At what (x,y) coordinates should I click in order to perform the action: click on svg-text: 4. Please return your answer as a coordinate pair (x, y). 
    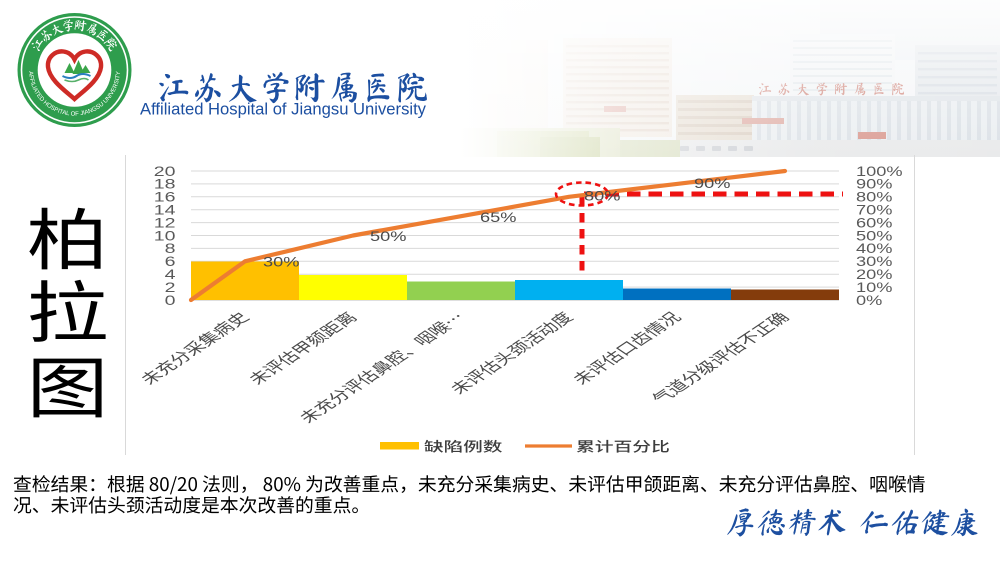
    Looking at the image, I should click on (170, 274).